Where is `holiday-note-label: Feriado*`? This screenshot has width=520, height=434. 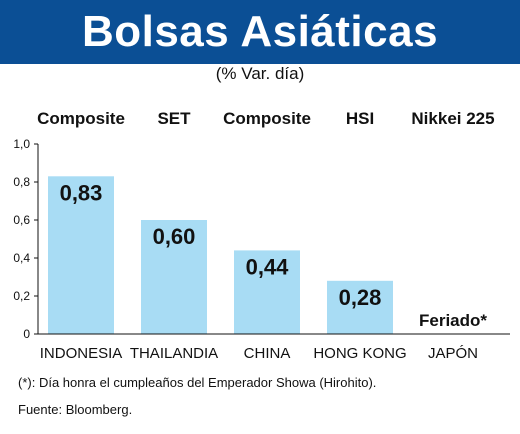 holiday-note-label: Feriado* is located at coordinates (453, 320).